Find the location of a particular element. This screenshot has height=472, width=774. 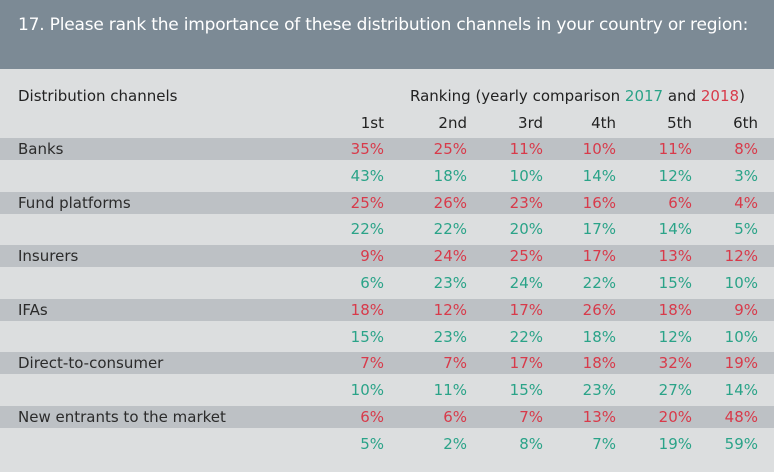

value-2017-rank-6: 3% is located at coordinates (746, 175).